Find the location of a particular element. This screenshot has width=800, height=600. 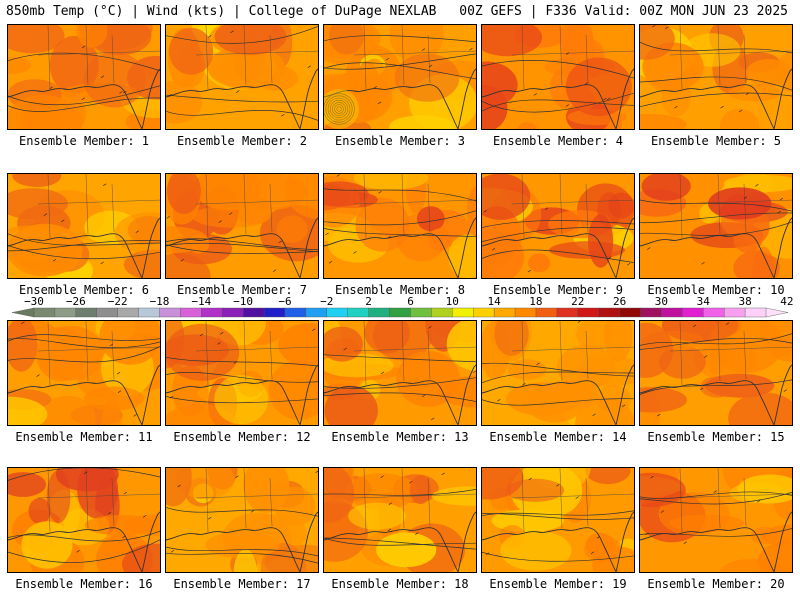

colorbar-tick-label: −30 is located at coordinates (34, 301).